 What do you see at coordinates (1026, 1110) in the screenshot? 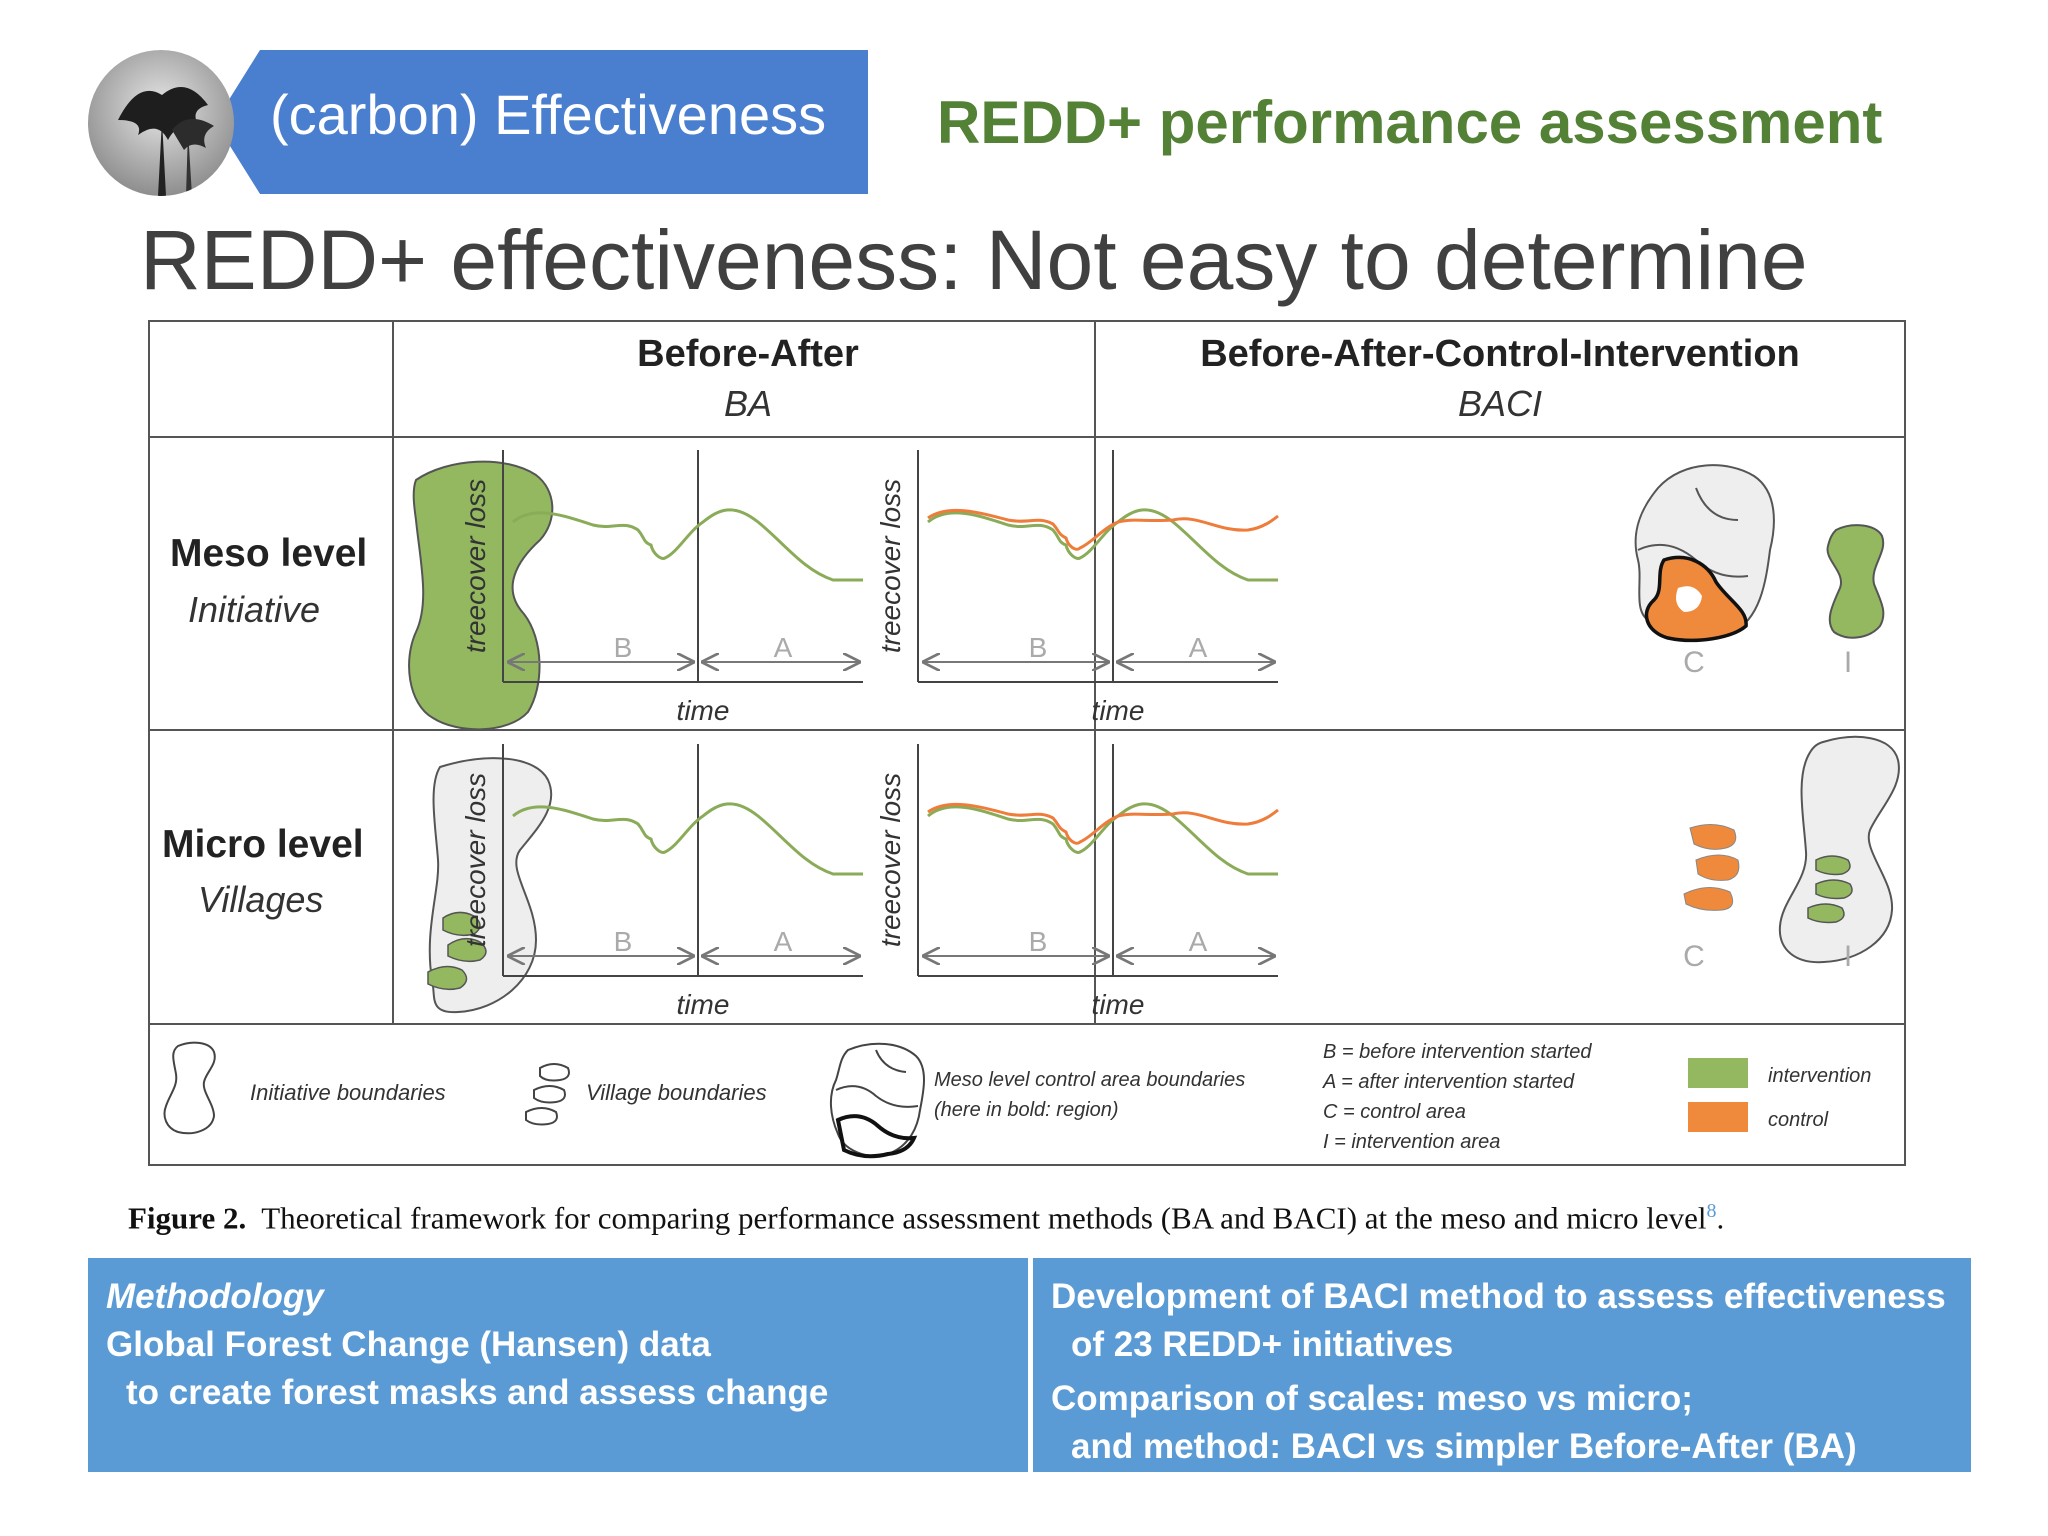
I see `legend-meso-line2: (here in bold: region)` at bounding box center [1026, 1110].